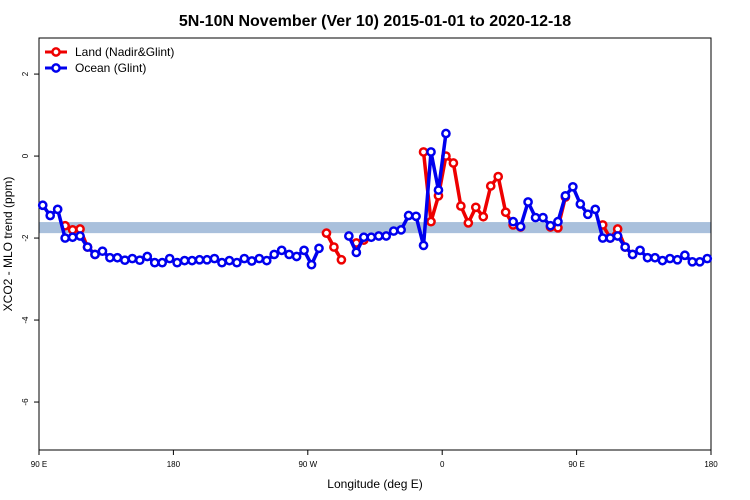 Image resolution: width=750 pixels, height=500 pixels. Describe the element at coordinates (25, 73) in the screenshot. I see `y-tick-label: 2` at that location.